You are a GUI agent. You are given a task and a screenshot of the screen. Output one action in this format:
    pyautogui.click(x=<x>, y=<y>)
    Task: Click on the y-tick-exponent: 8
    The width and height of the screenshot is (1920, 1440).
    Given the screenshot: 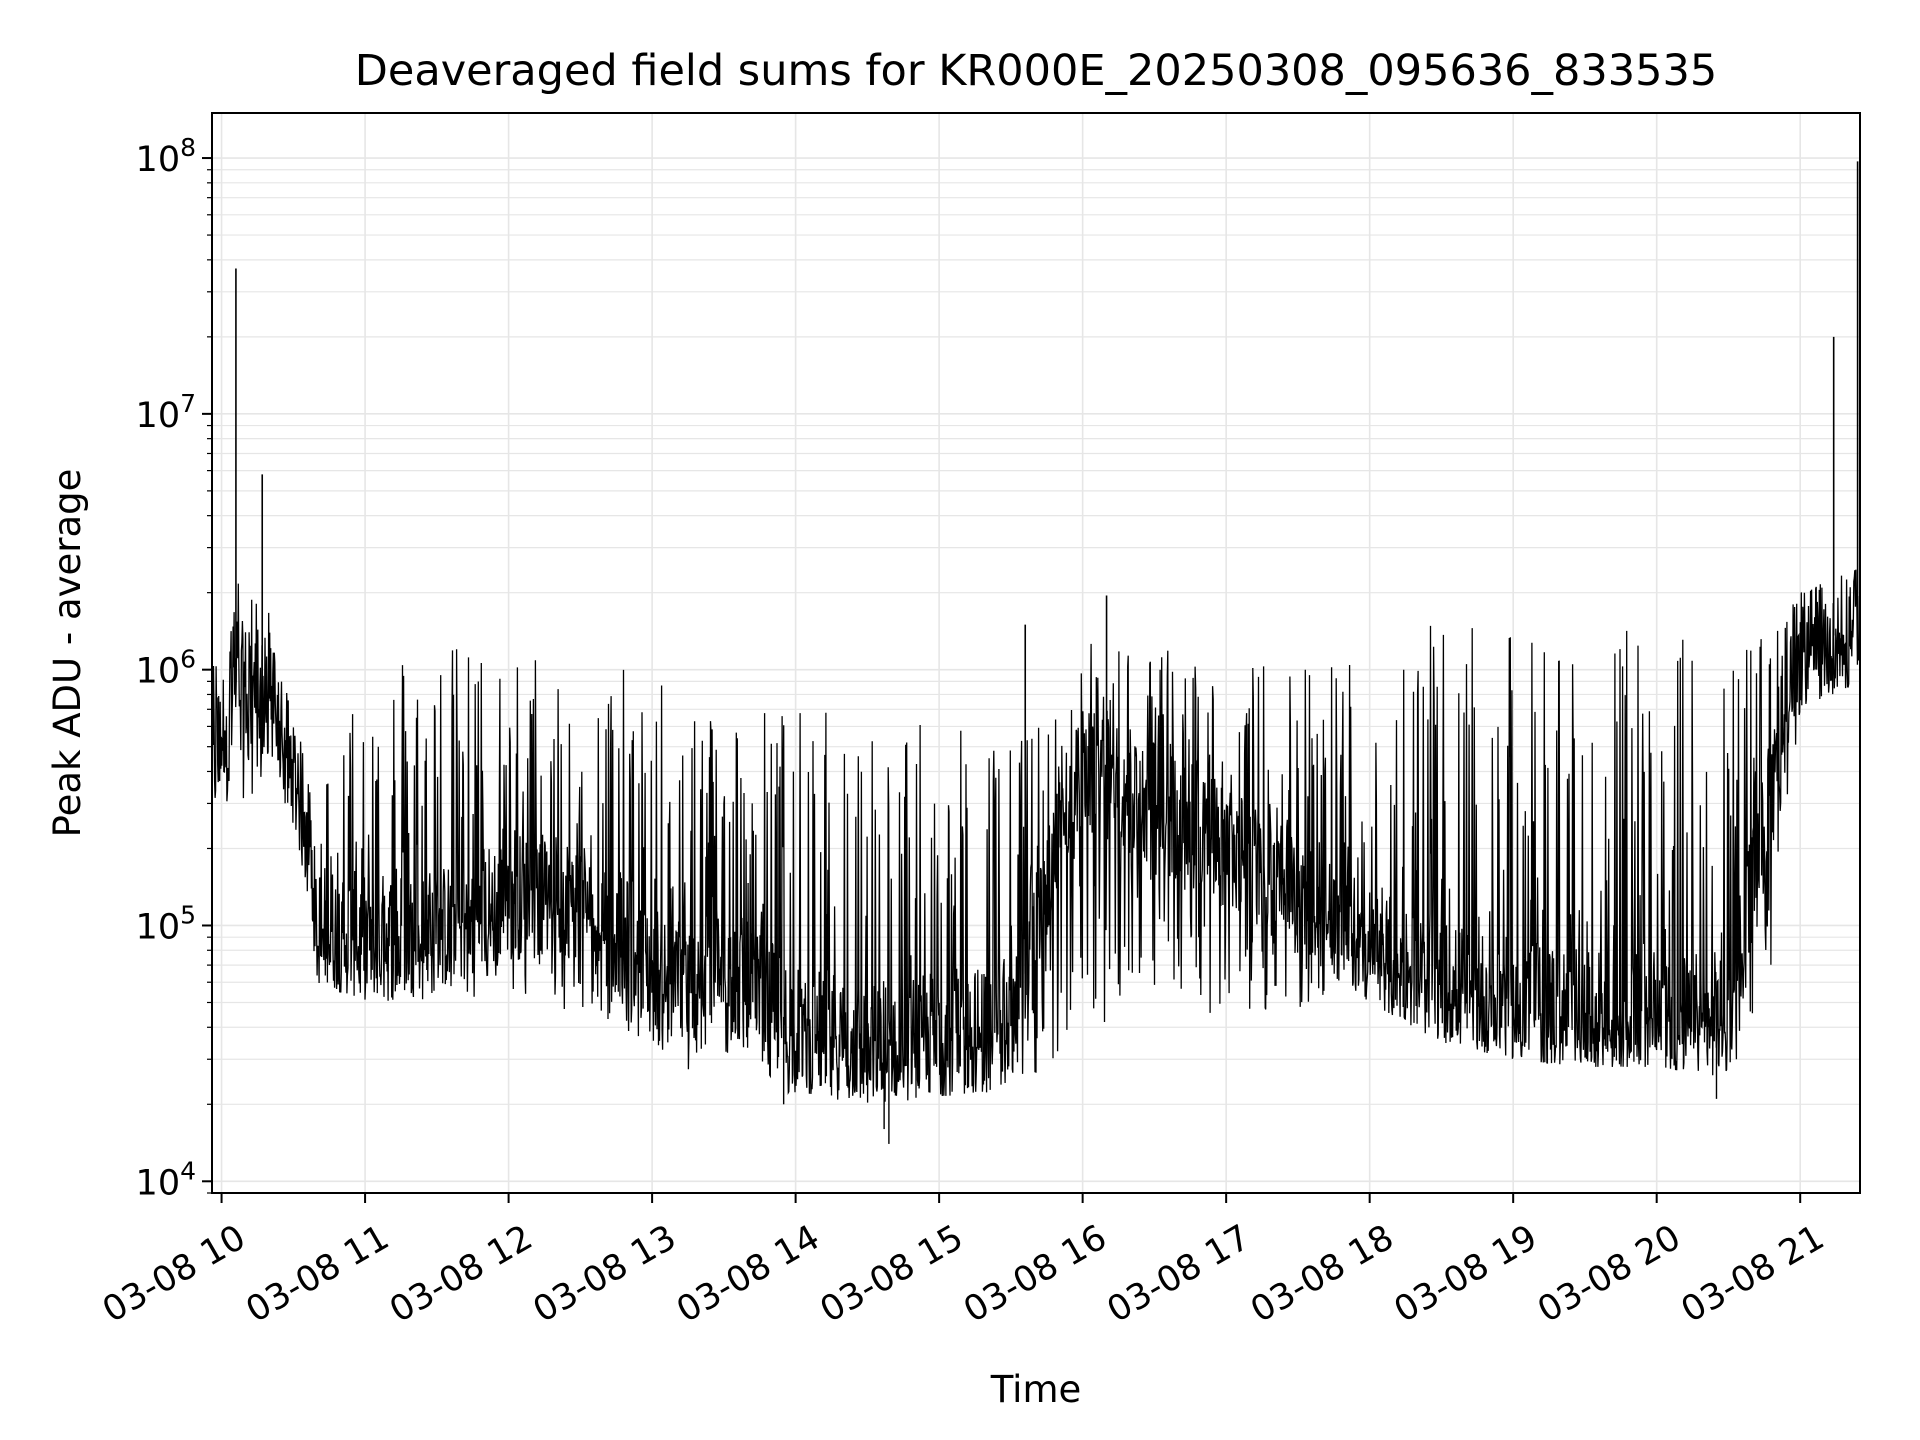 What is the action you would take?
    pyautogui.click(x=188, y=147)
    